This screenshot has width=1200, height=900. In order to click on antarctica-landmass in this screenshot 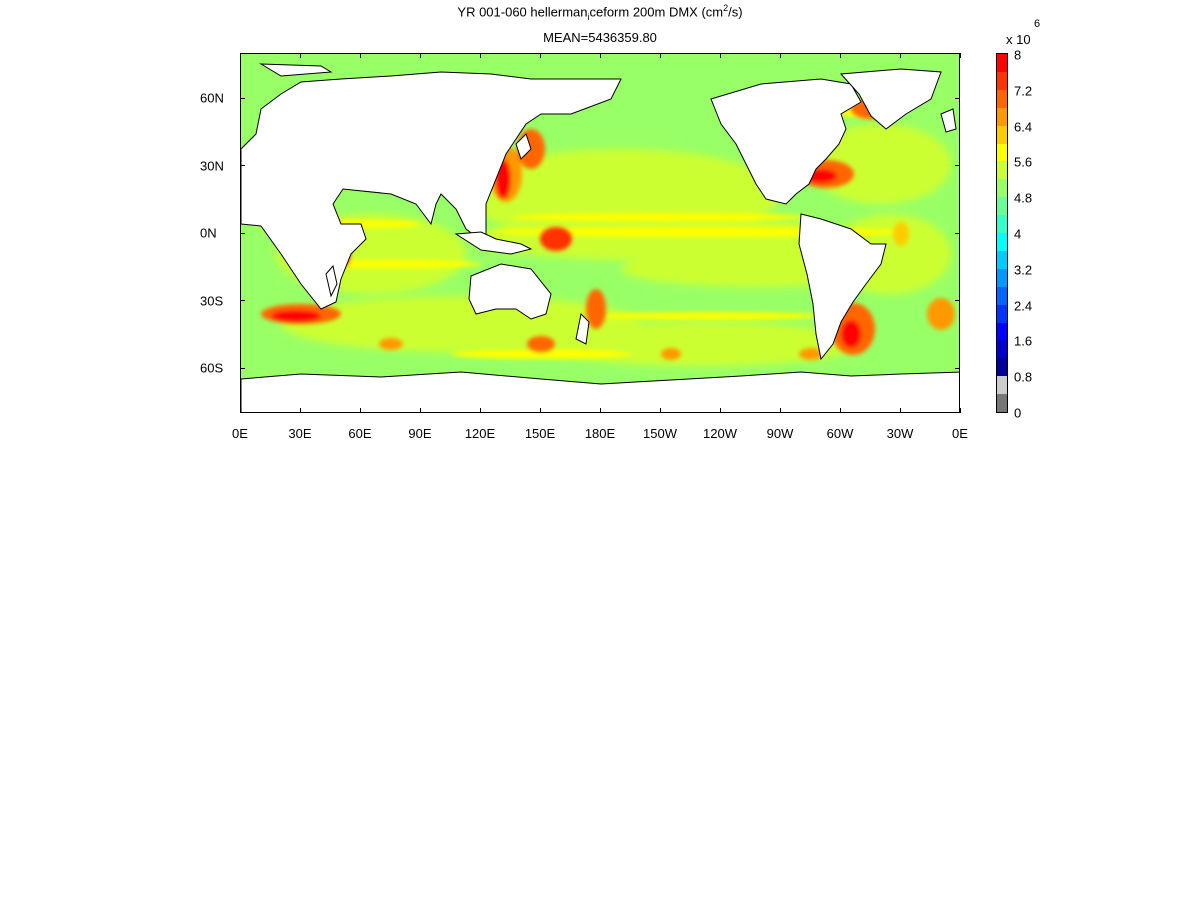, I will do `click(600, 391)`.